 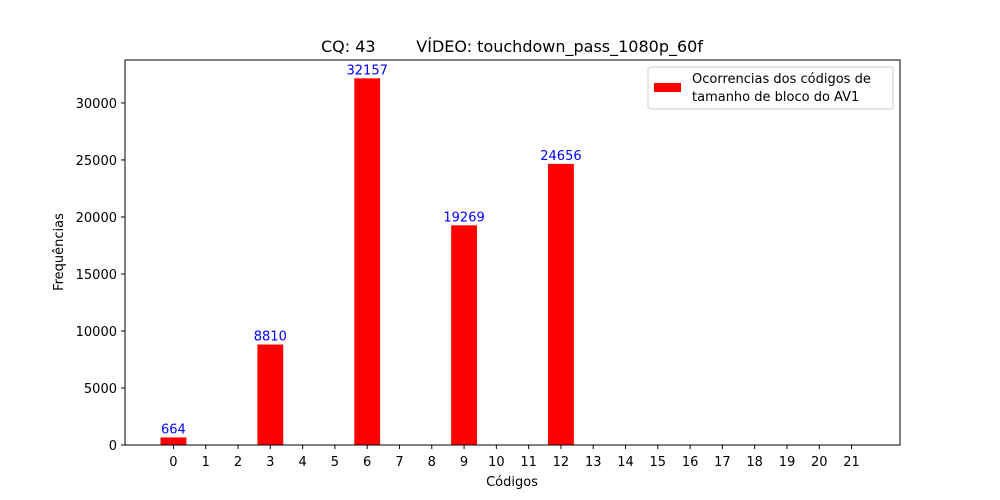 I want to click on x-tick-label-7: 7, so click(x=399, y=462).